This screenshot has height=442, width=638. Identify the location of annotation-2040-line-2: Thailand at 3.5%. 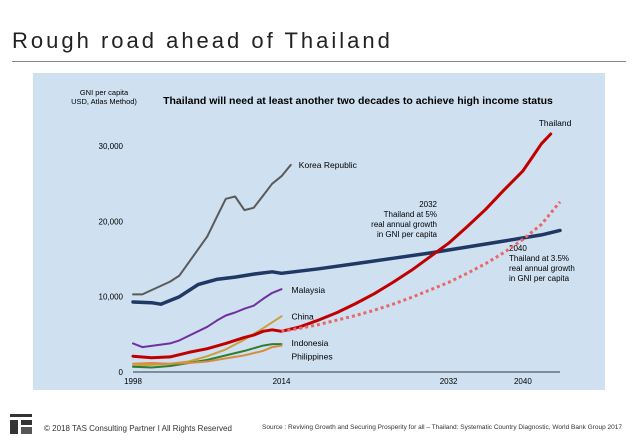
(539, 258).